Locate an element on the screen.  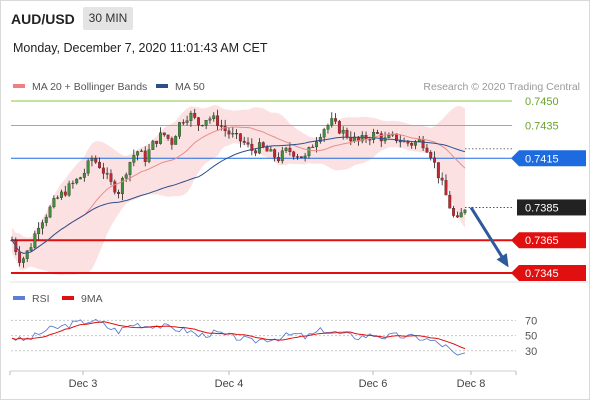
last-price-label: 0.7385 is located at coordinates (542, 208).